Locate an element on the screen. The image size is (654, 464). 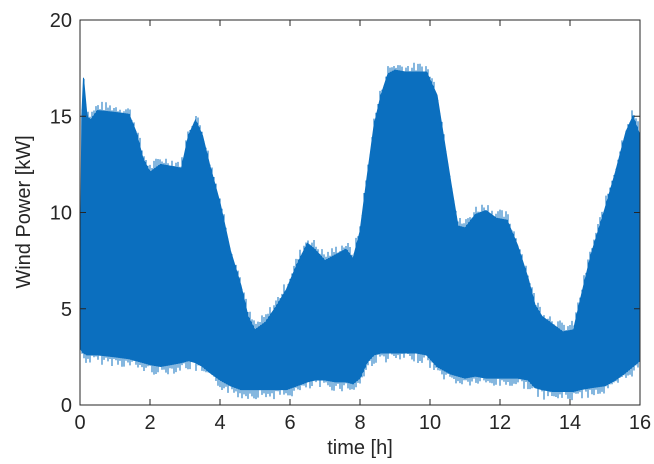
x-tick-label: 2 is located at coordinates (149, 423).